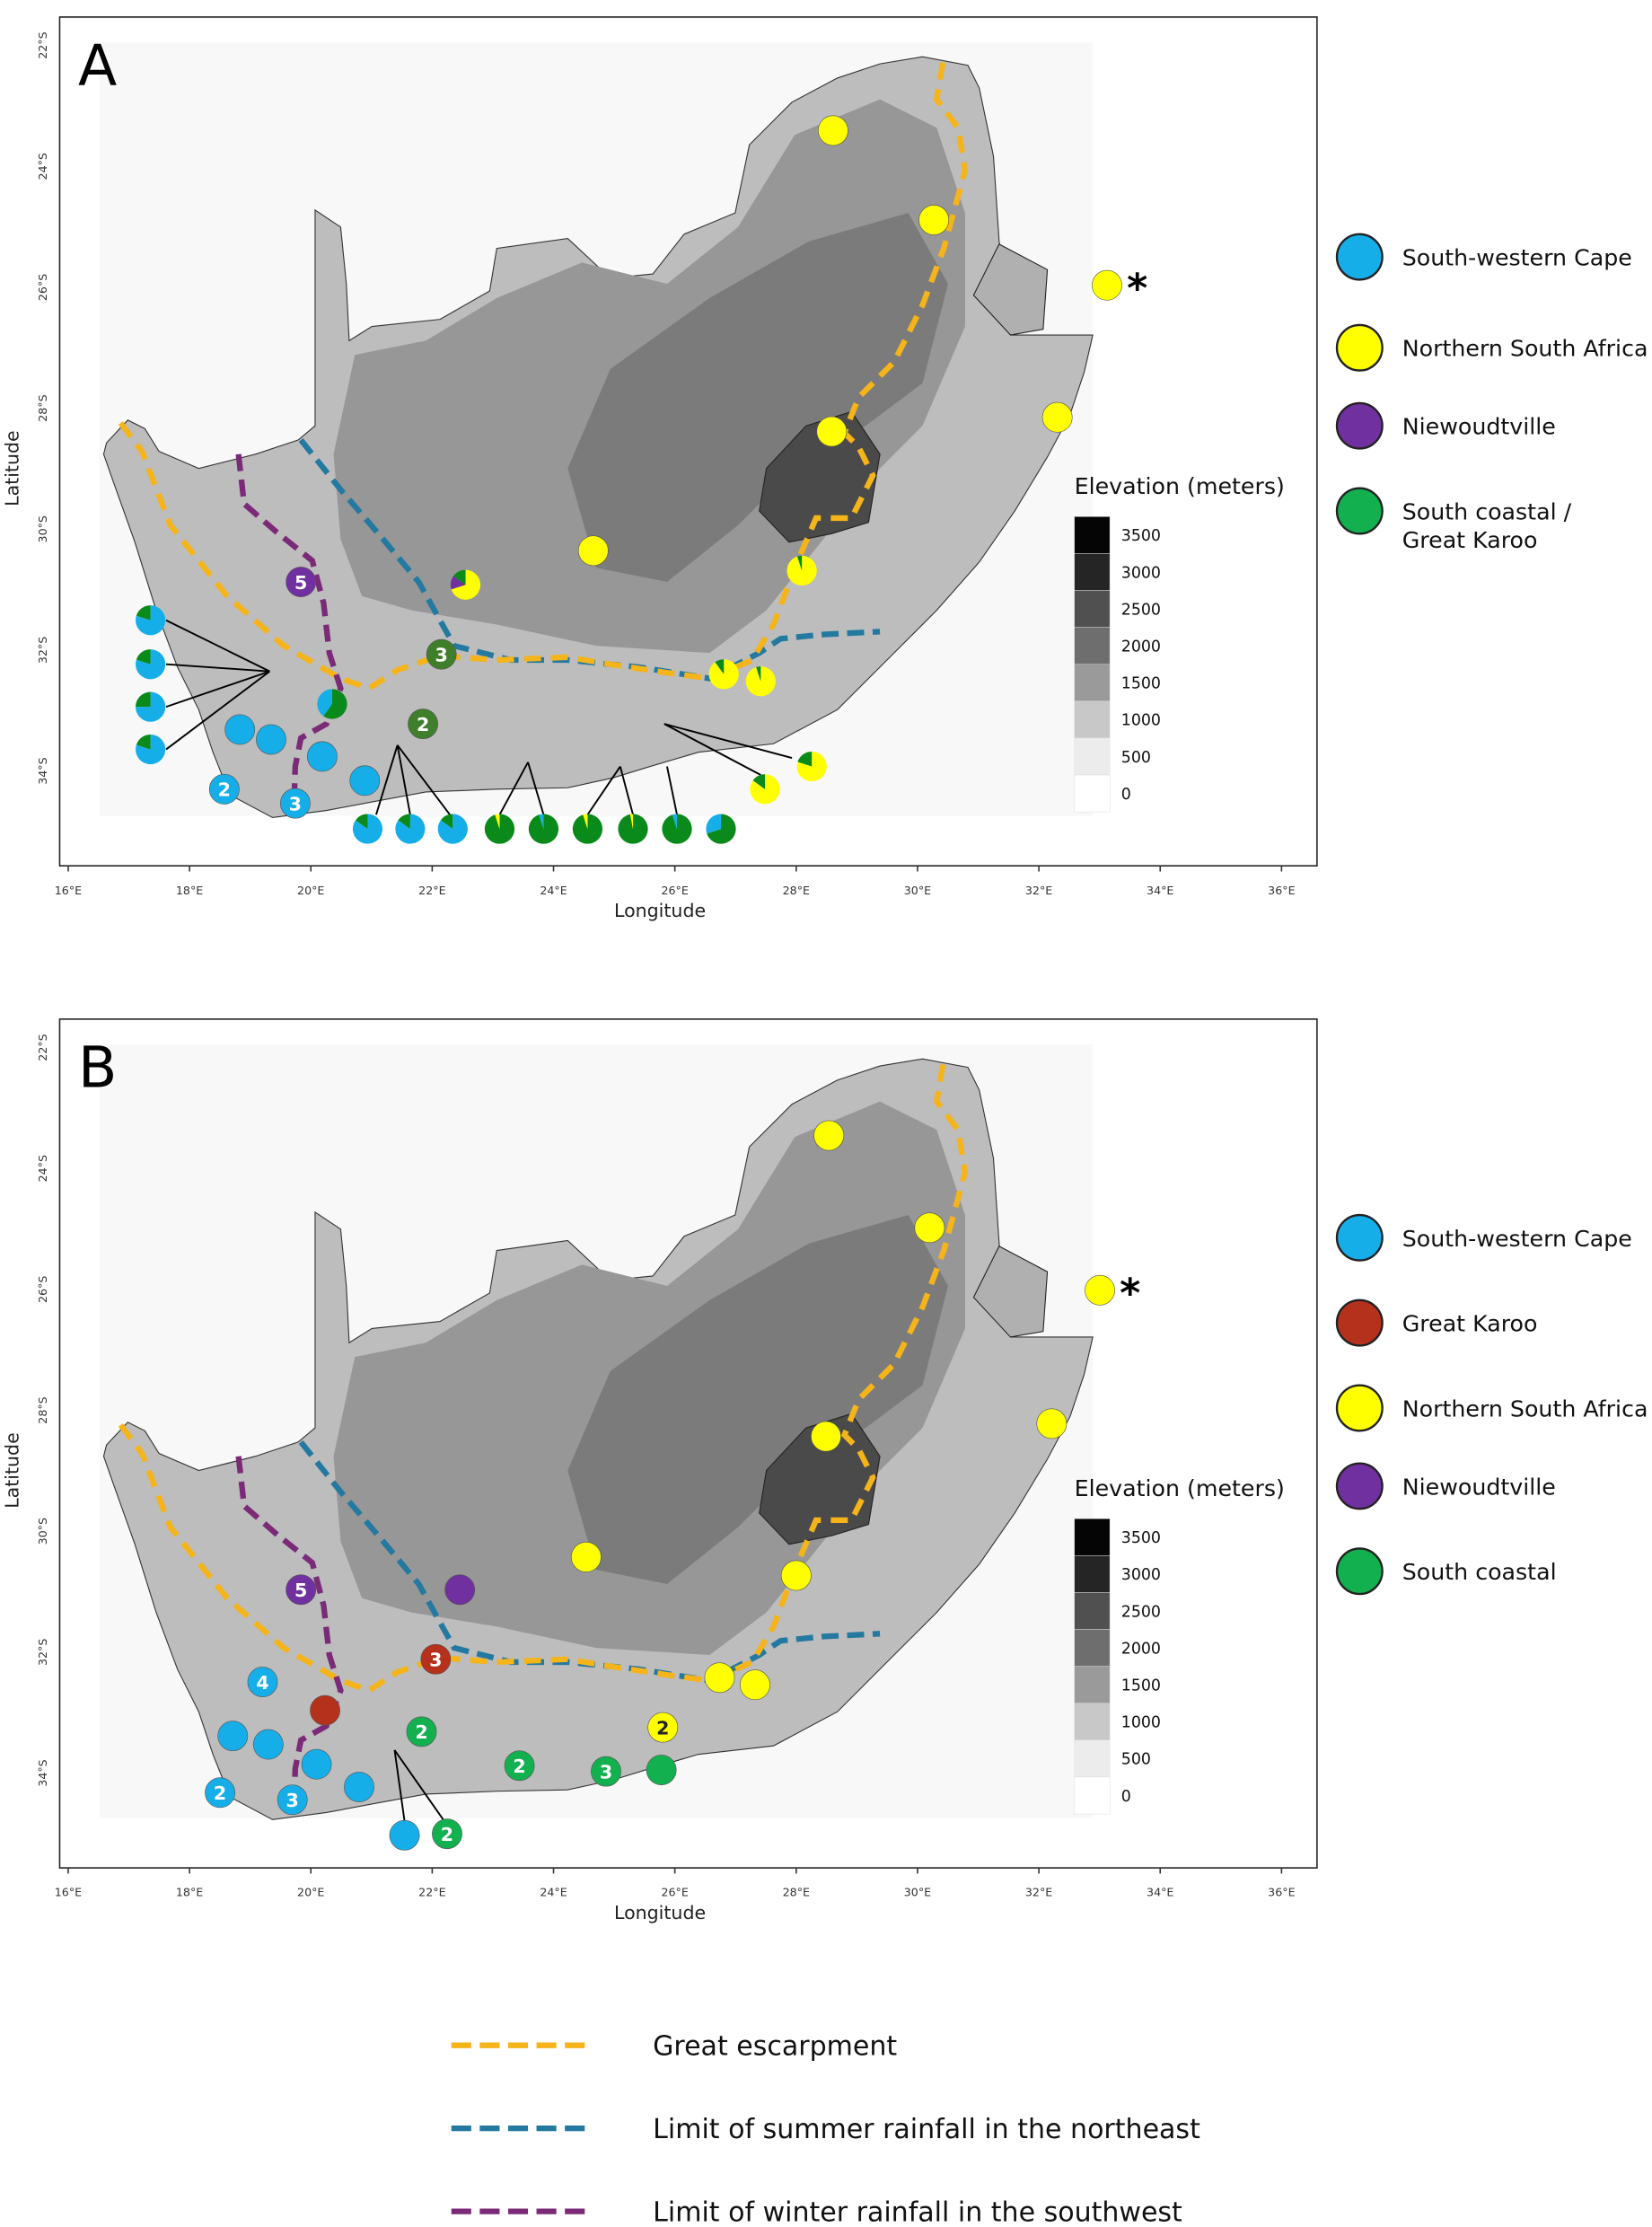  Describe the element at coordinates (1141, 1612) in the screenshot. I see `elevation-level-label: 2500` at that location.